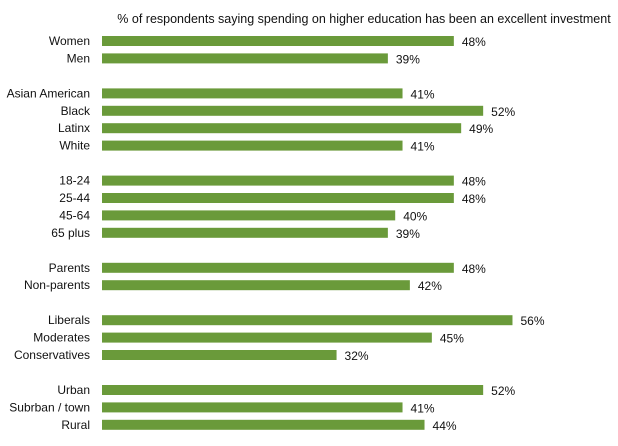 Image resolution: width=618 pixels, height=446 pixels. What do you see at coordinates (357, 356) in the screenshot?
I see `data-label: 32%` at bounding box center [357, 356].